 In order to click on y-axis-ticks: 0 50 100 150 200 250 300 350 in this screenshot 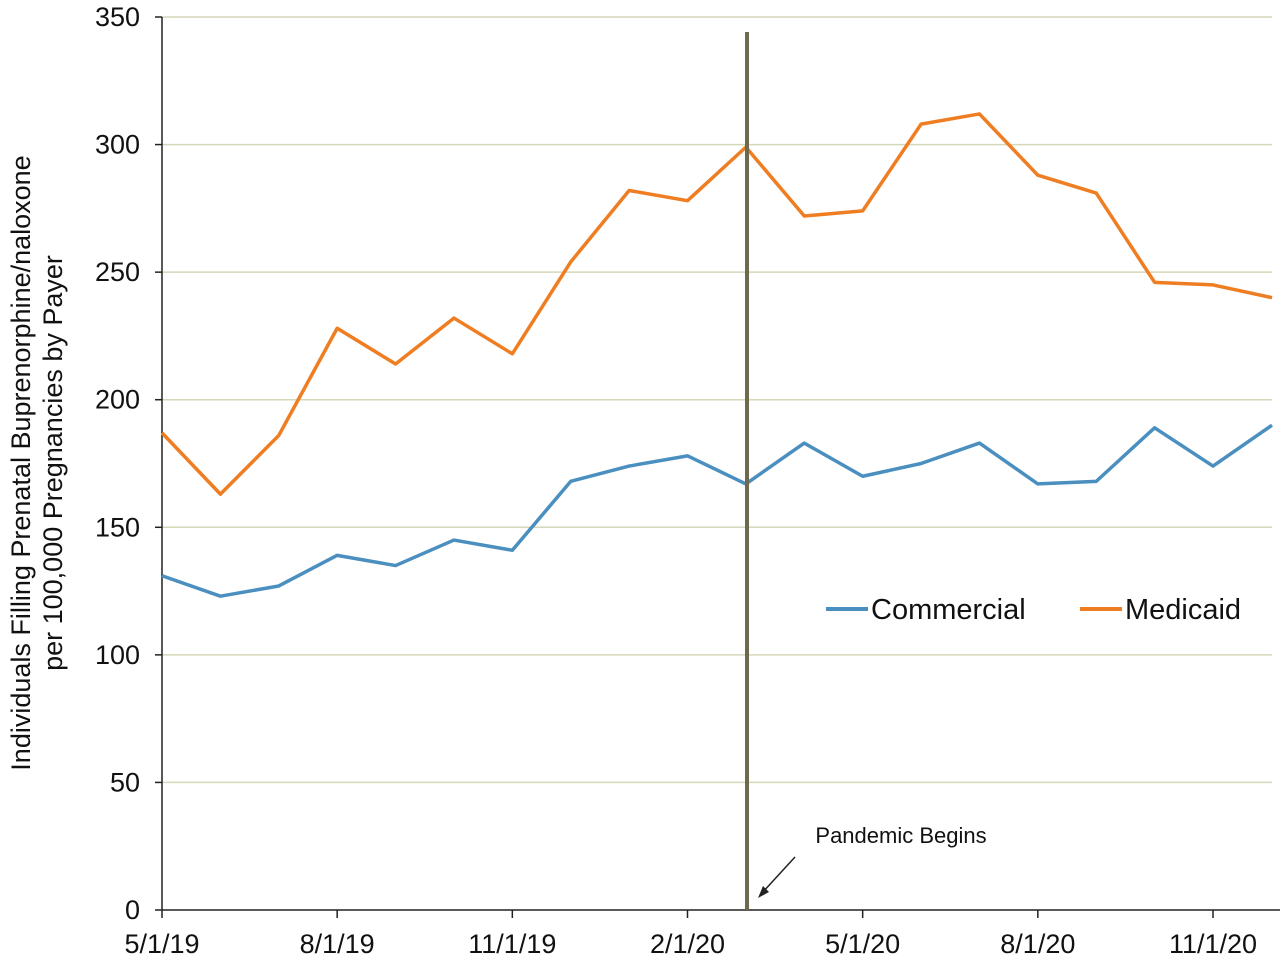, I will do `click(128, 463)`.